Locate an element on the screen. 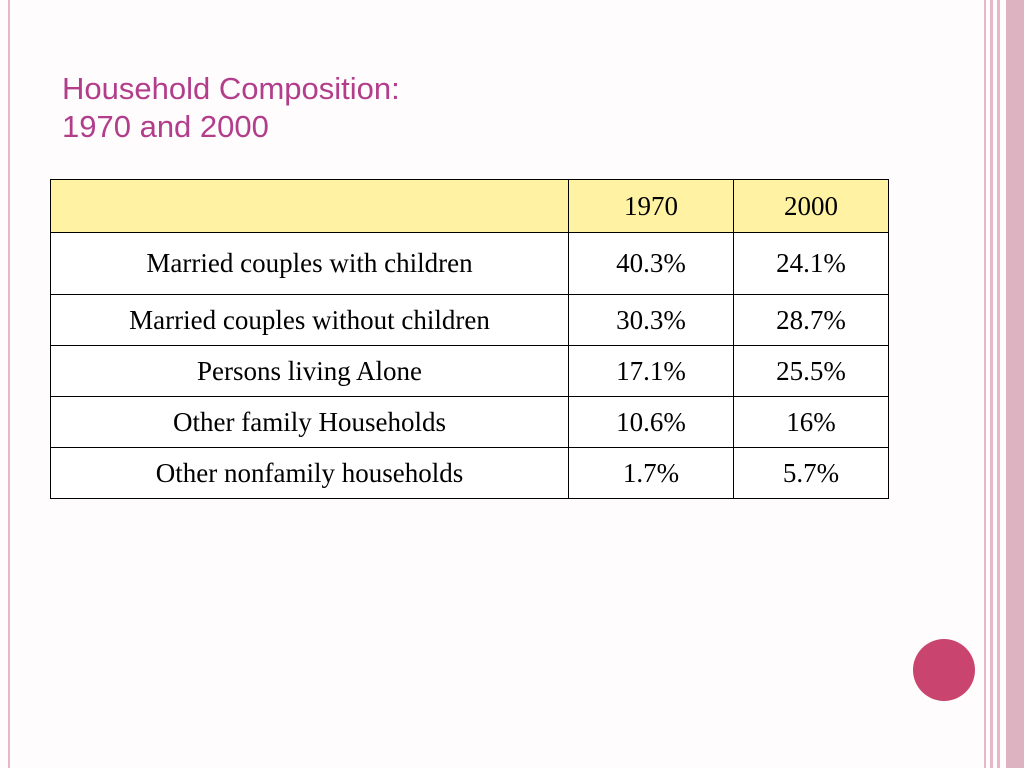 Image resolution: width=1024 pixels, height=768 pixels. cell-2000: 5.7% is located at coordinates (811, 473).